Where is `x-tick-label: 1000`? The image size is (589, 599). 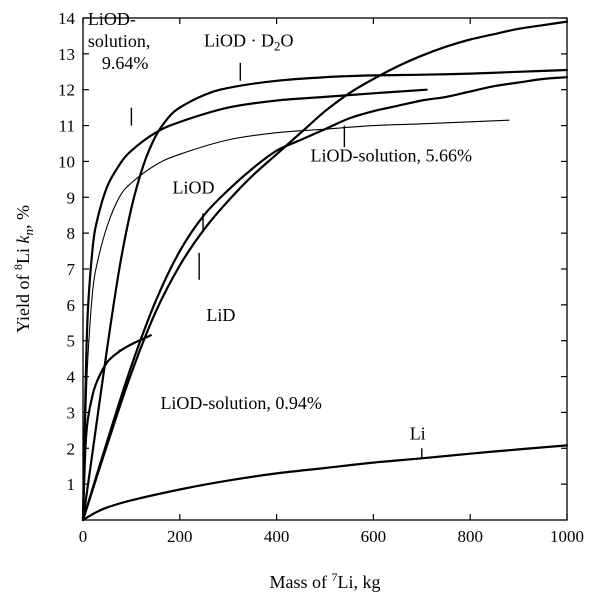
x-tick-label: 1000 is located at coordinates (567, 536).